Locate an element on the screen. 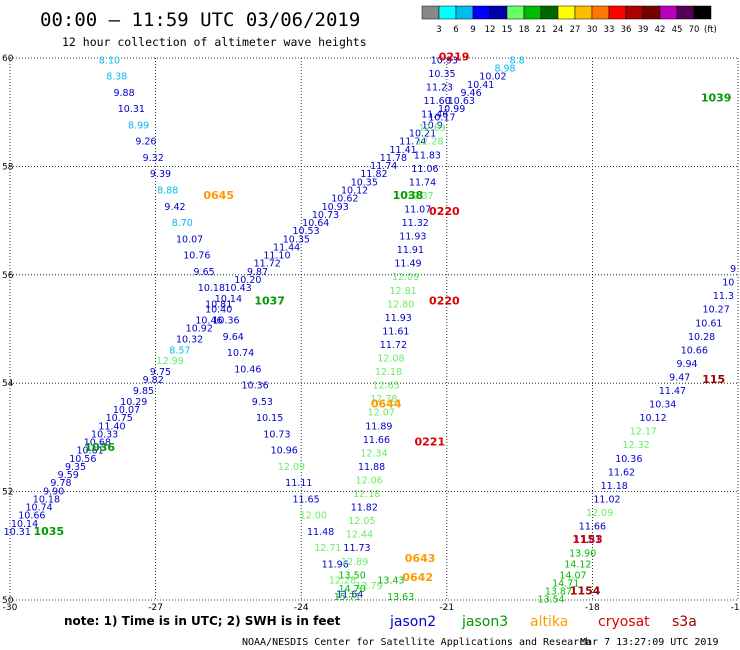 This screenshot has width=740, height=650. swh-value-label: 10.29 is located at coordinates (133, 402).